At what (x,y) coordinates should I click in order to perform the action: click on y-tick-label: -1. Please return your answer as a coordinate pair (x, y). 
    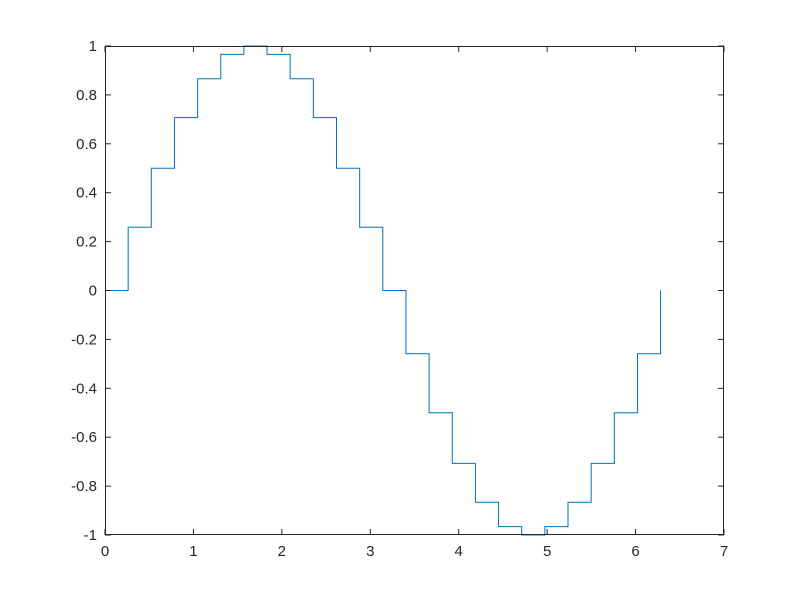
    Looking at the image, I should click on (90, 535).